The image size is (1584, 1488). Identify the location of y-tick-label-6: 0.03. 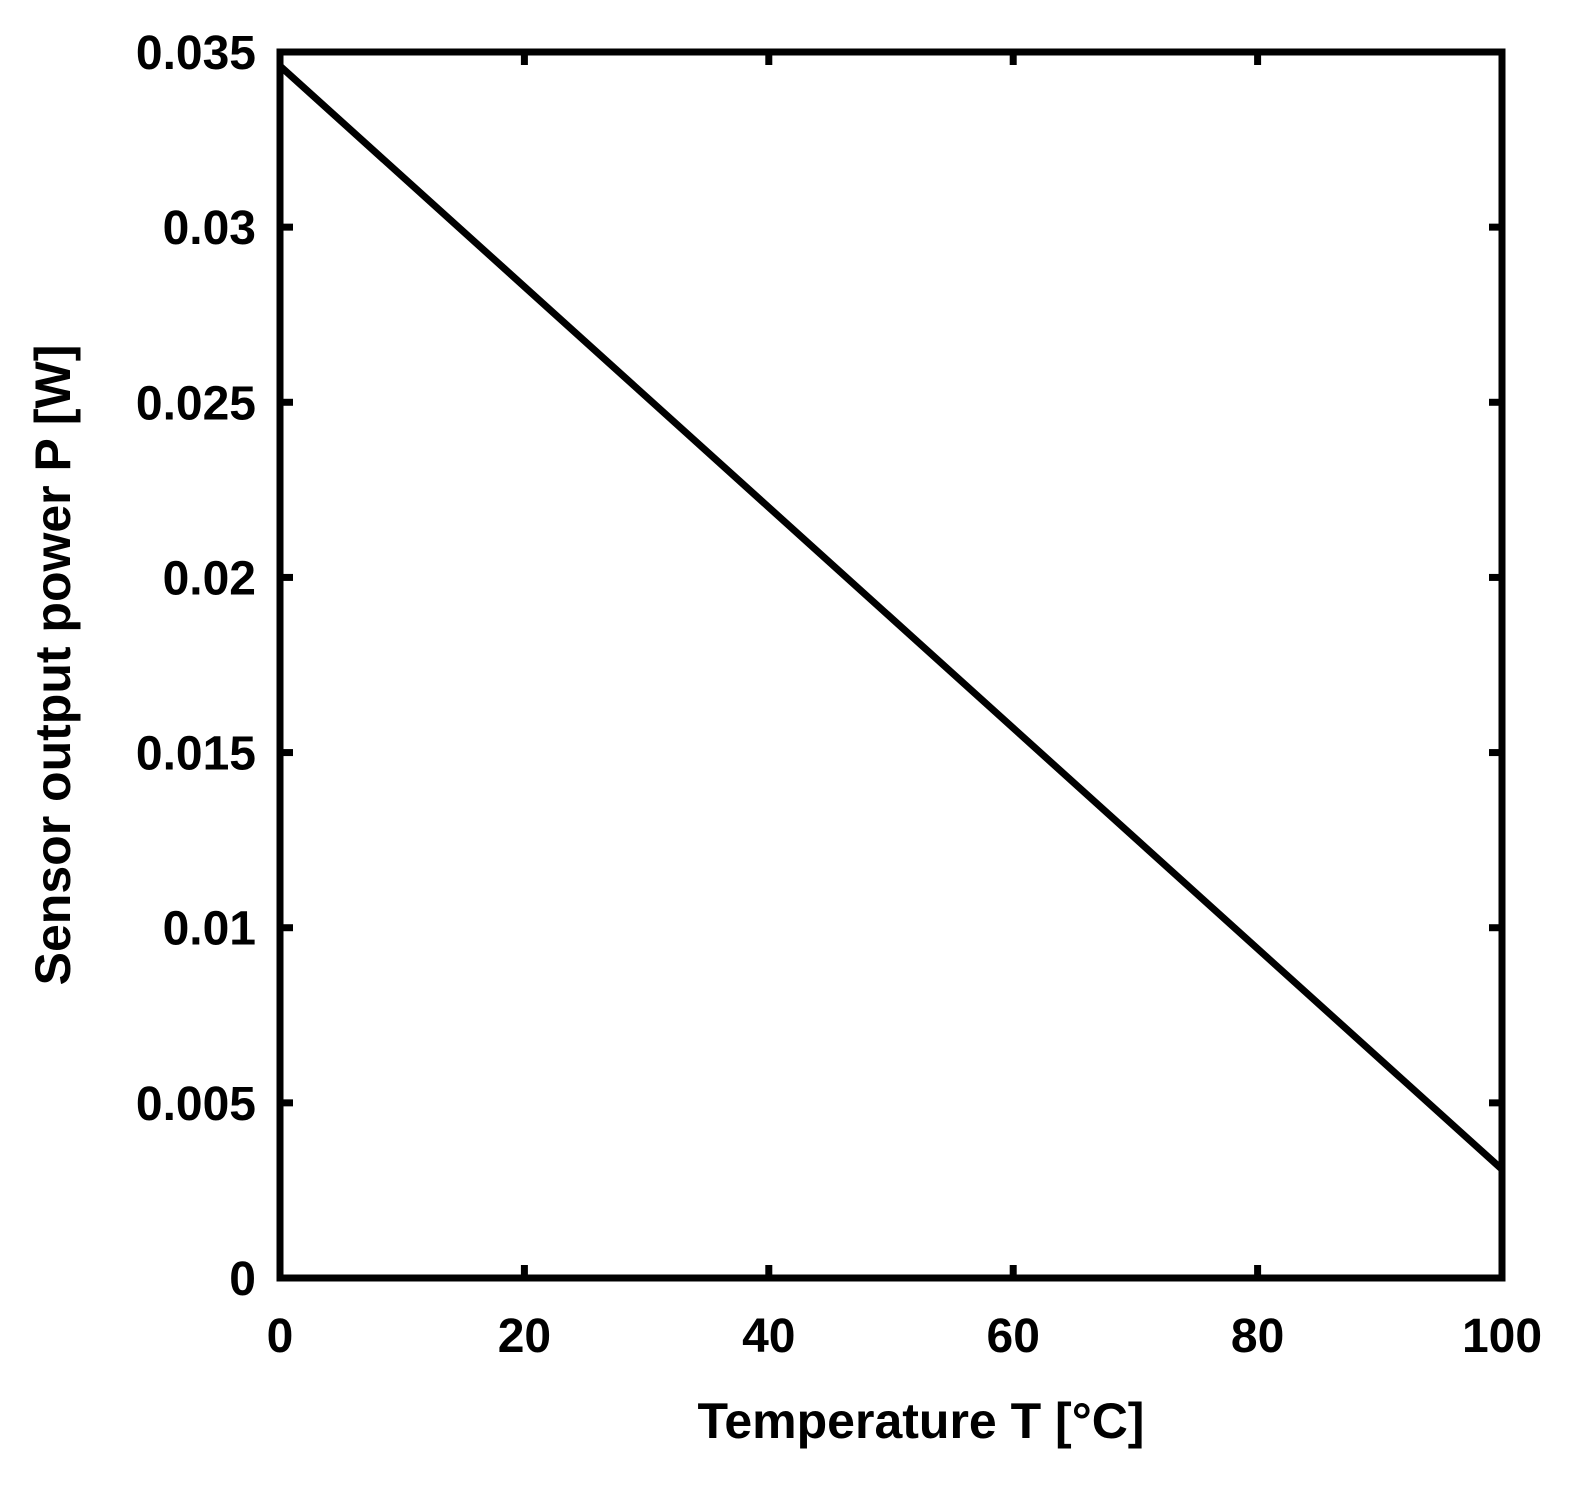
(209, 228).